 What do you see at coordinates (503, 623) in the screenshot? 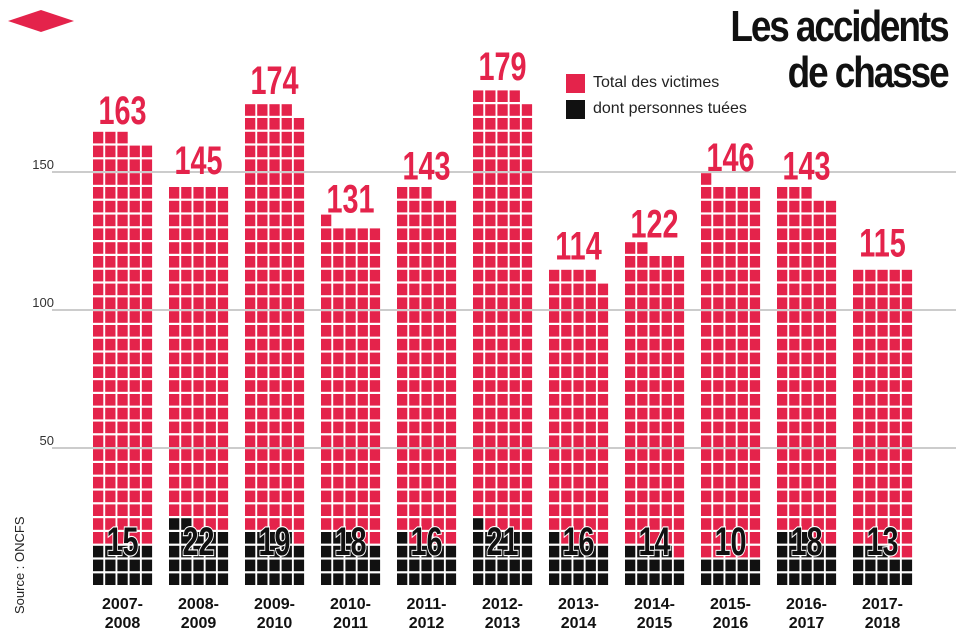
I see `x-tick-label-end: 2013` at bounding box center [503, 623].